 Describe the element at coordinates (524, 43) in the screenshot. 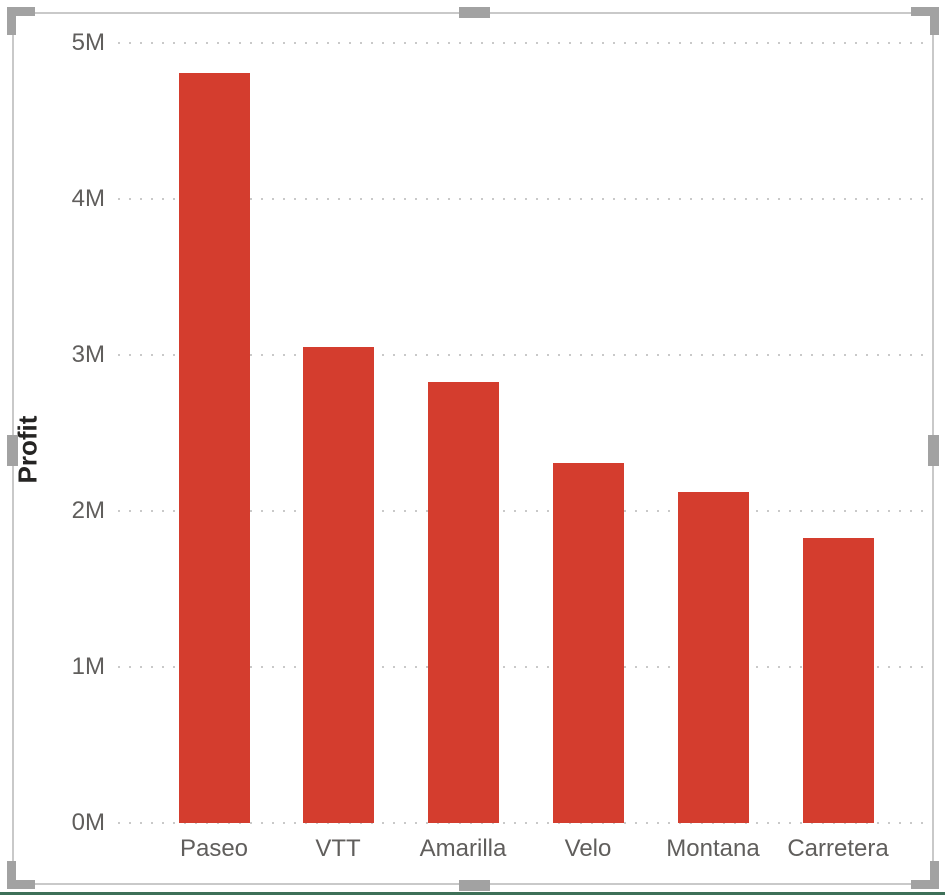

I see `gridline-5M` at that location.